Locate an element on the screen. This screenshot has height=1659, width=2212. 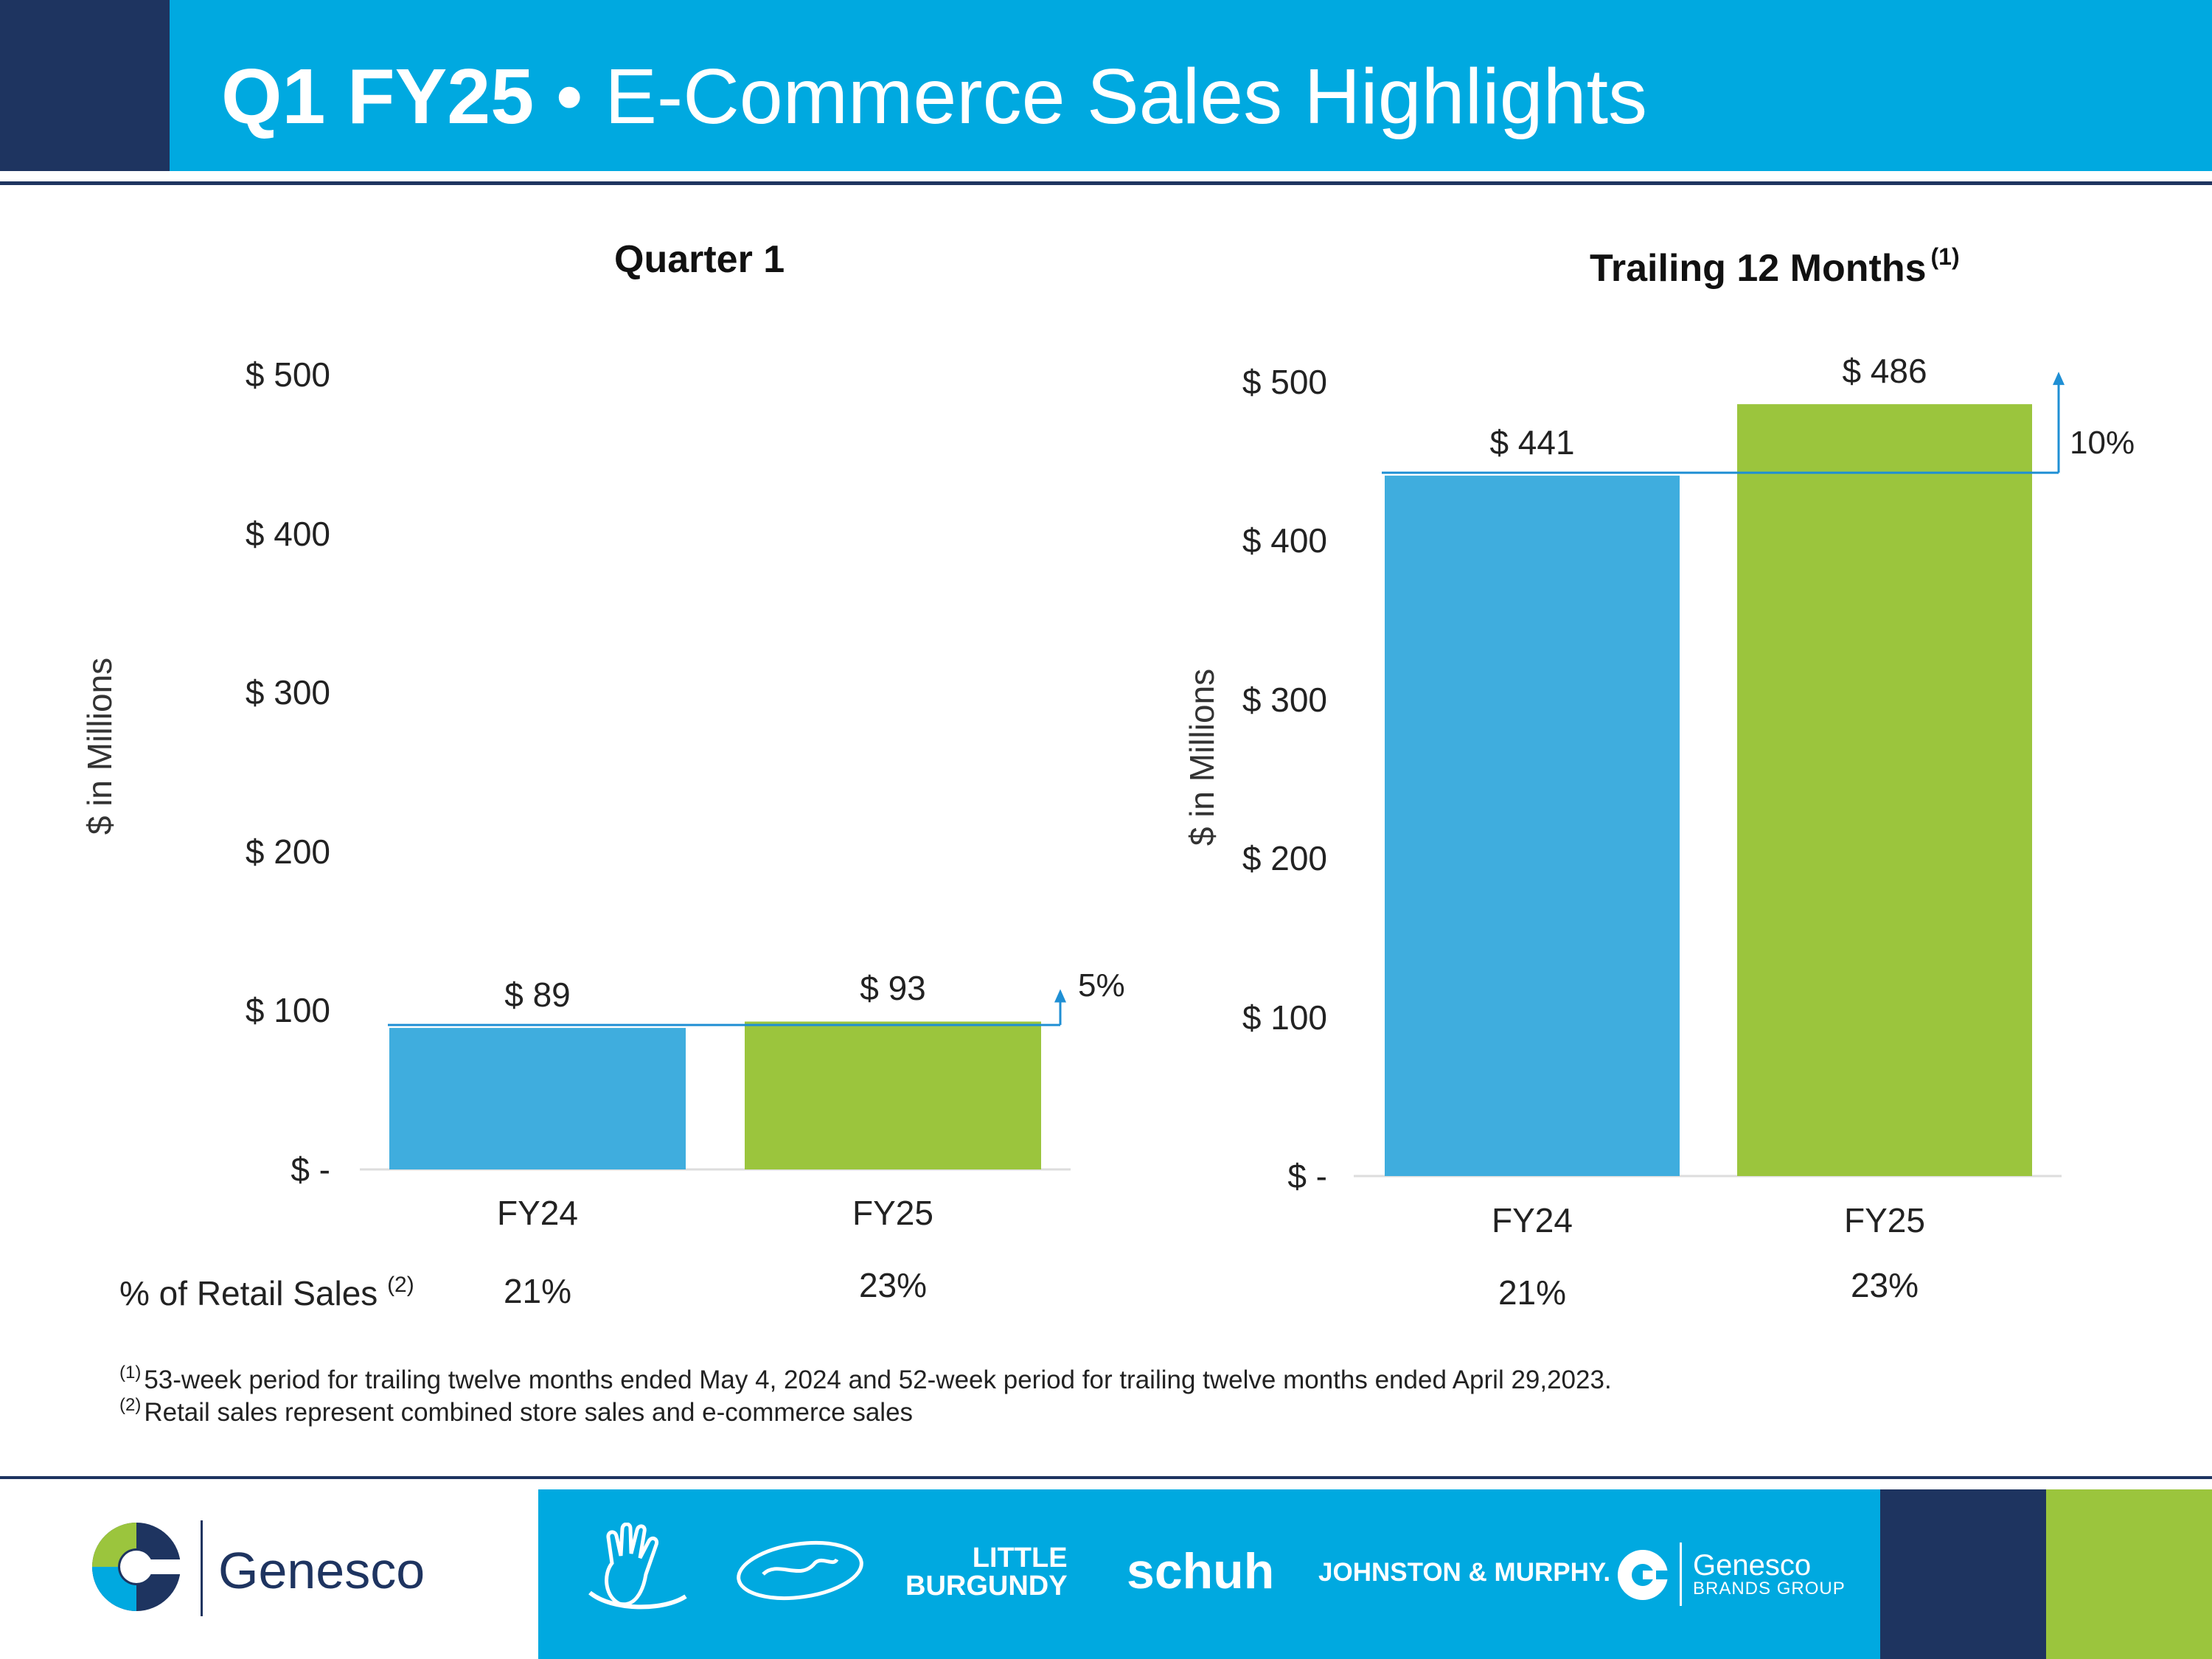
genesco-brands-group-icon is located at coordinates (1643, 1575).